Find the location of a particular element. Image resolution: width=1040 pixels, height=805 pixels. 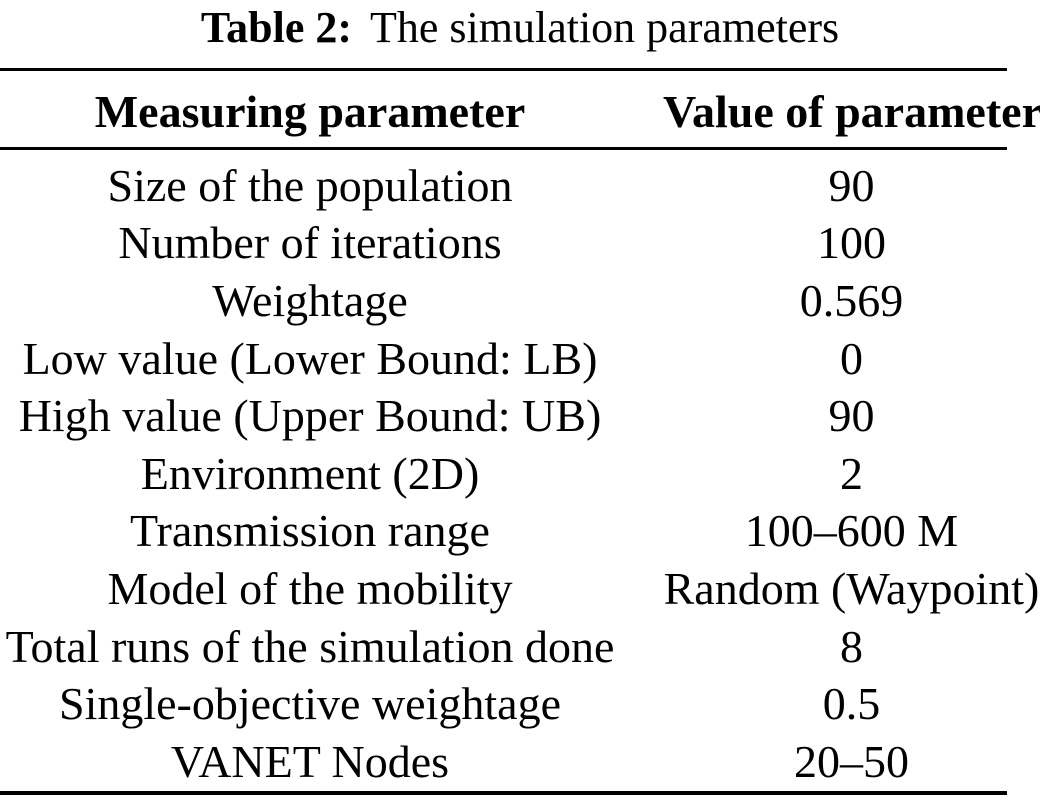

parameter-name-cell: Total runs of the simulation done is located at coordinates (310, 646).